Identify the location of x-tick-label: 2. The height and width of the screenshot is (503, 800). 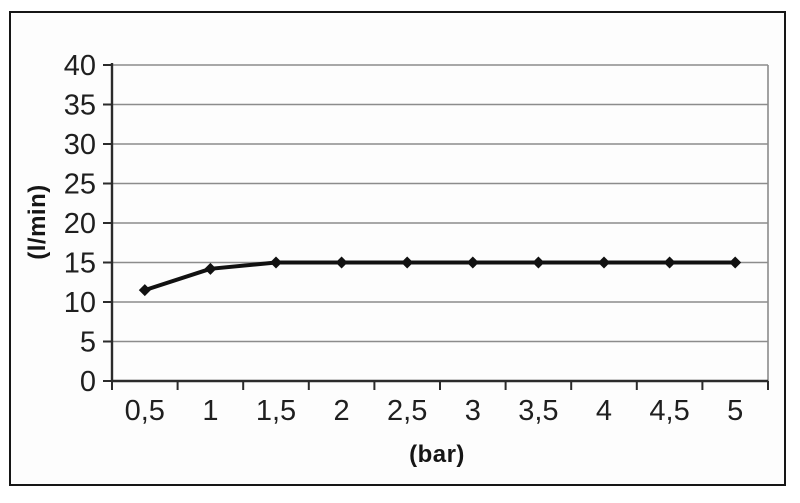
(342, 411).